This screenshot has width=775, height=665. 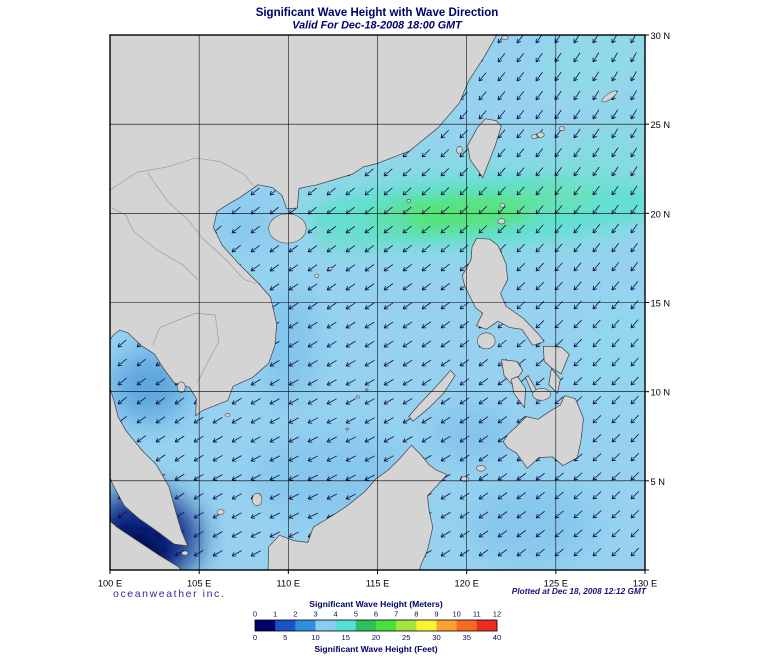 What do you see at coordinates (356, 614) in the screenshot?
I see `meter-tick-label: 5` at bounding box center [356, 614].